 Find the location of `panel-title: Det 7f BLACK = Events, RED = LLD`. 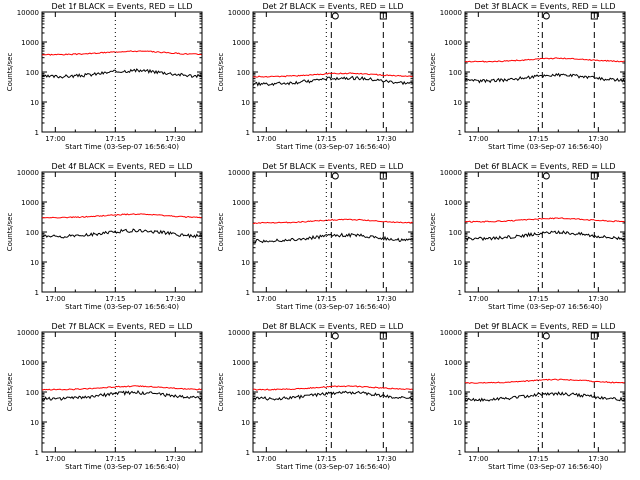

panel-title: Det 7f BLACK = Events, RED = LLD is located at coordinates (121, 326).